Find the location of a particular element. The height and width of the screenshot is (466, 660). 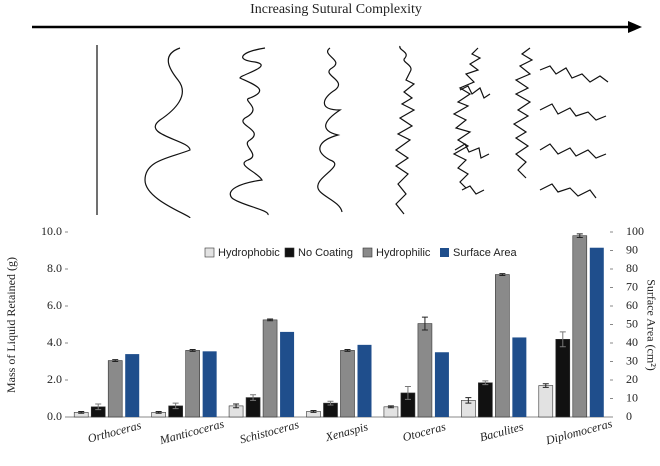

y2-tick-label: 10 is located at coordinates (632, 397).